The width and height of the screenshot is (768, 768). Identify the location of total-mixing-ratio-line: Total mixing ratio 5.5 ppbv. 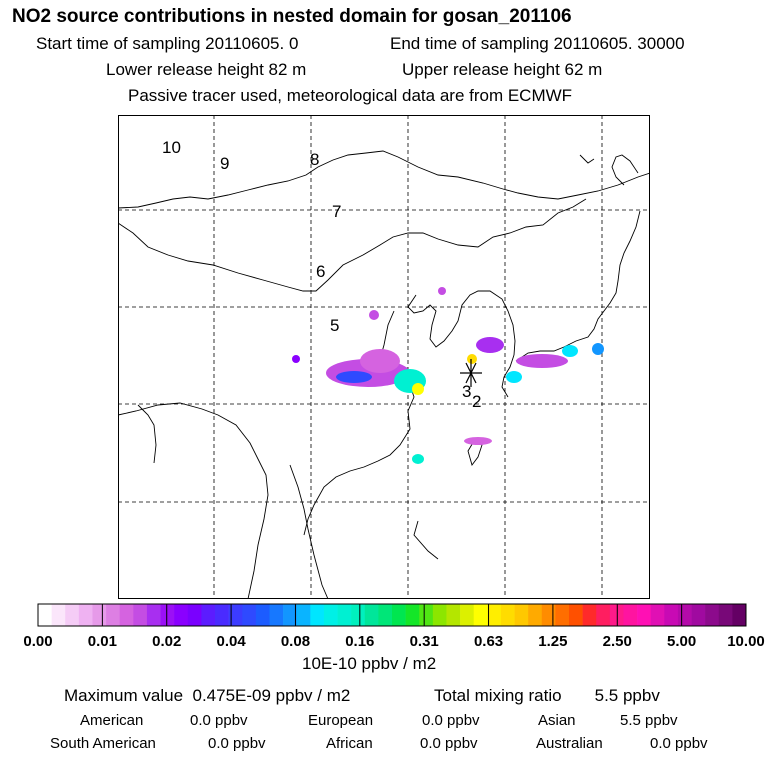
(547, 696).